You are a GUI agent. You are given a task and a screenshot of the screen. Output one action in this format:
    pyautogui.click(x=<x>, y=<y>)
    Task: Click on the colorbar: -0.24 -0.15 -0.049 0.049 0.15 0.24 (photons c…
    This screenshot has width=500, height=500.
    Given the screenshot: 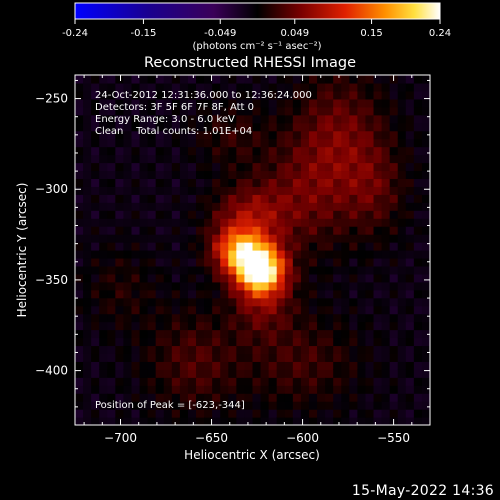 What is the action you would take?
    pyautogui.click(x=256, y=27)
    